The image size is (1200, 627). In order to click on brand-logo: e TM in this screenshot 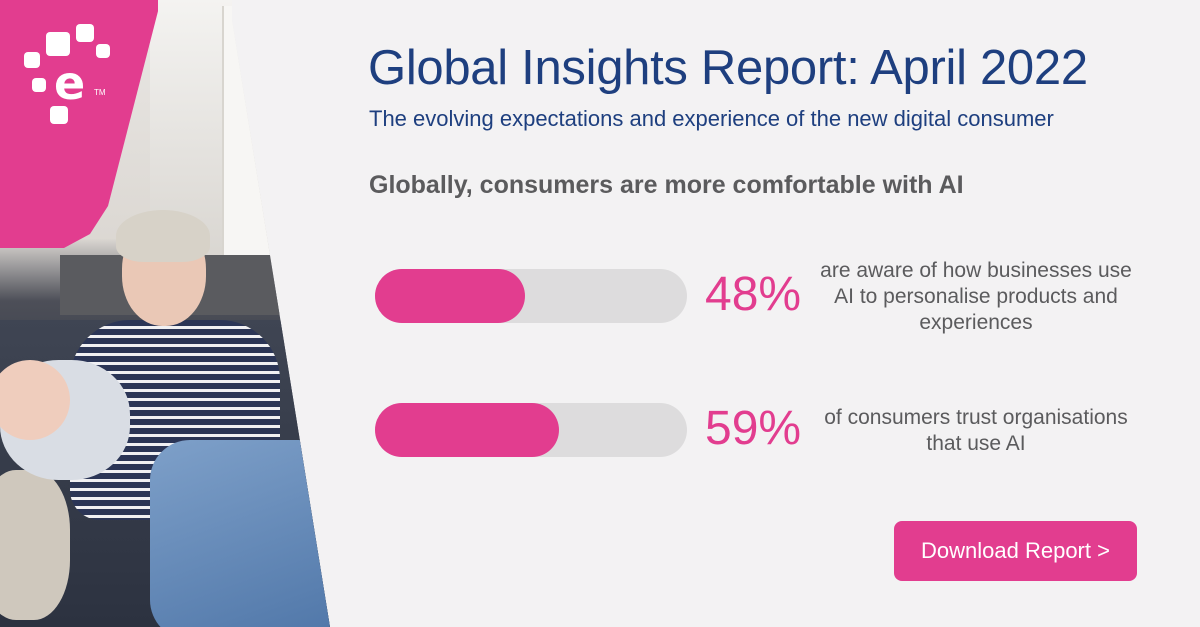, I will do `click(69, 77)`.